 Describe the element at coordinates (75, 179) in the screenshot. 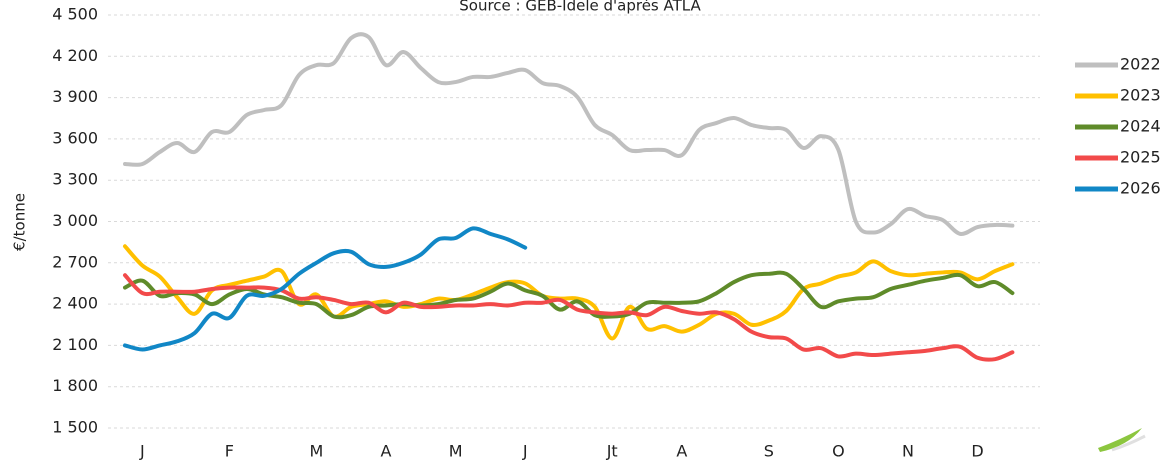

I see `y-tick-label: 3 300` at that location.